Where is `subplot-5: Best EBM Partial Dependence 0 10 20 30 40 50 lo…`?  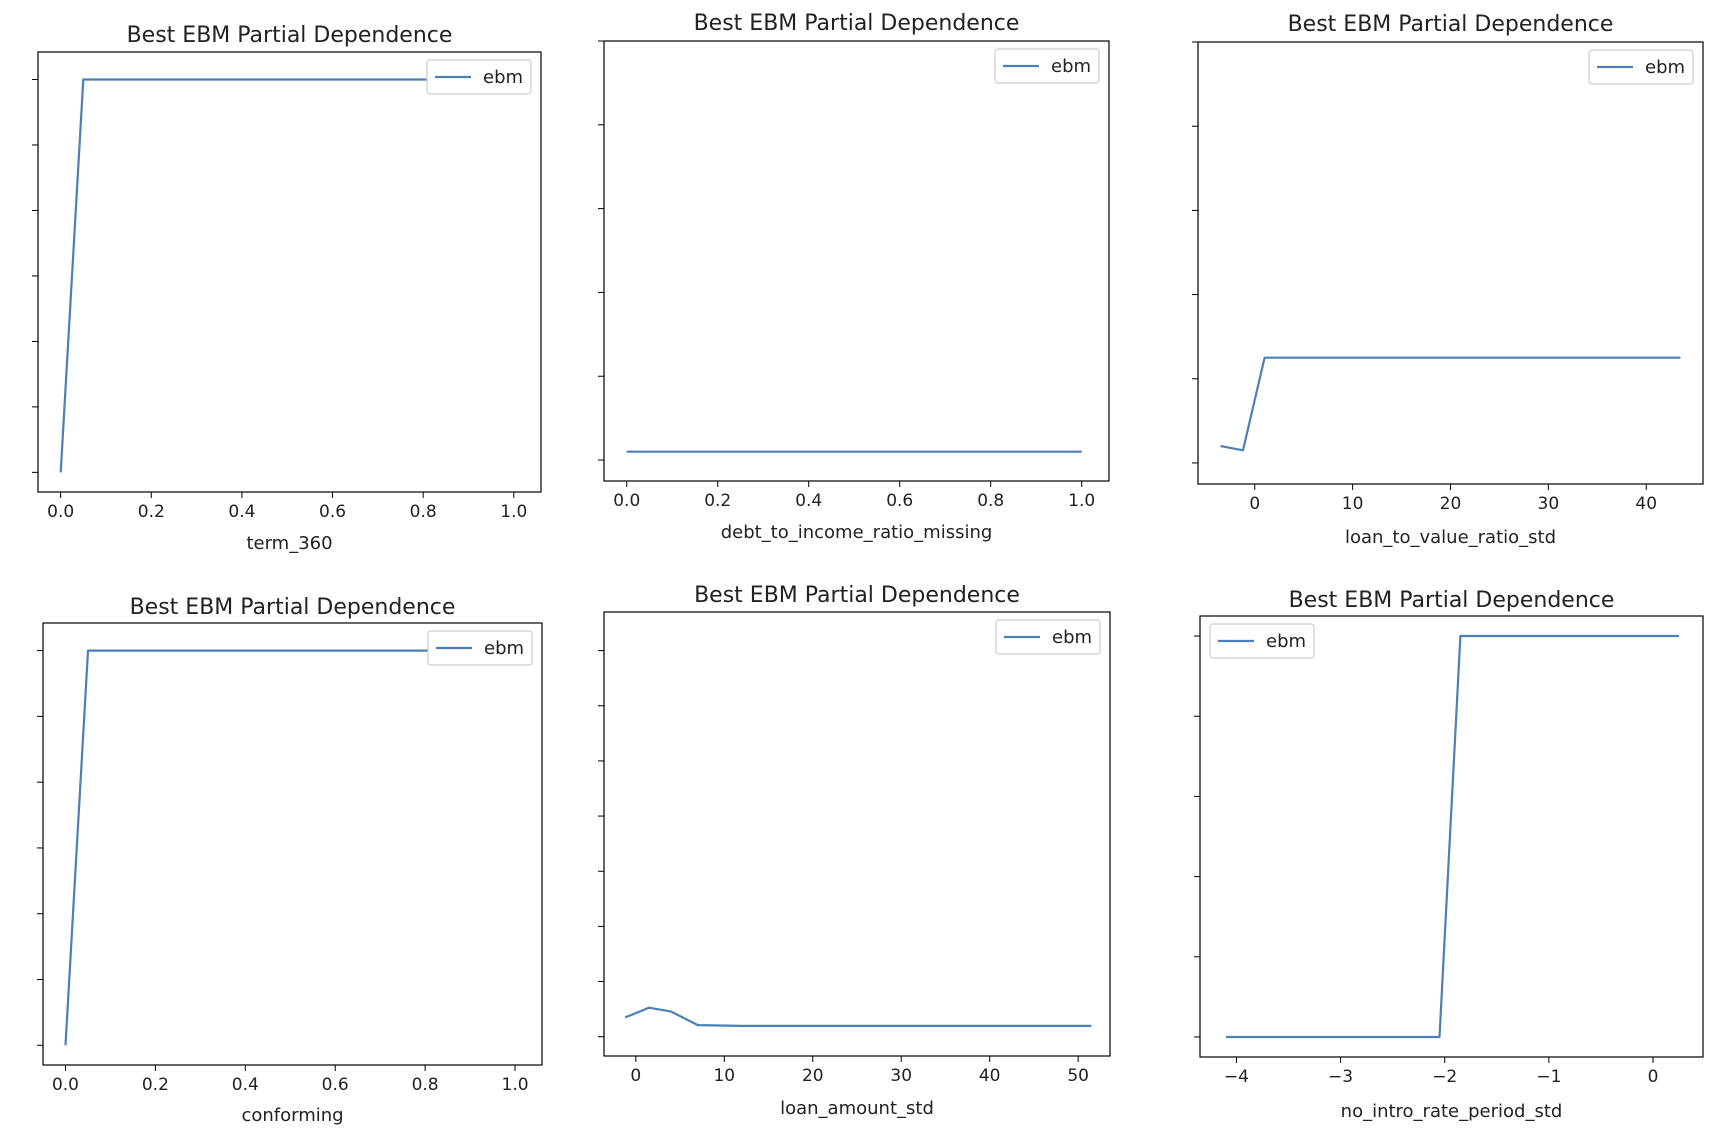
subplot-5: Best EBM Partial Dependence 0 10 20 30 40 50 lo… is located at coordinates (854, 851).